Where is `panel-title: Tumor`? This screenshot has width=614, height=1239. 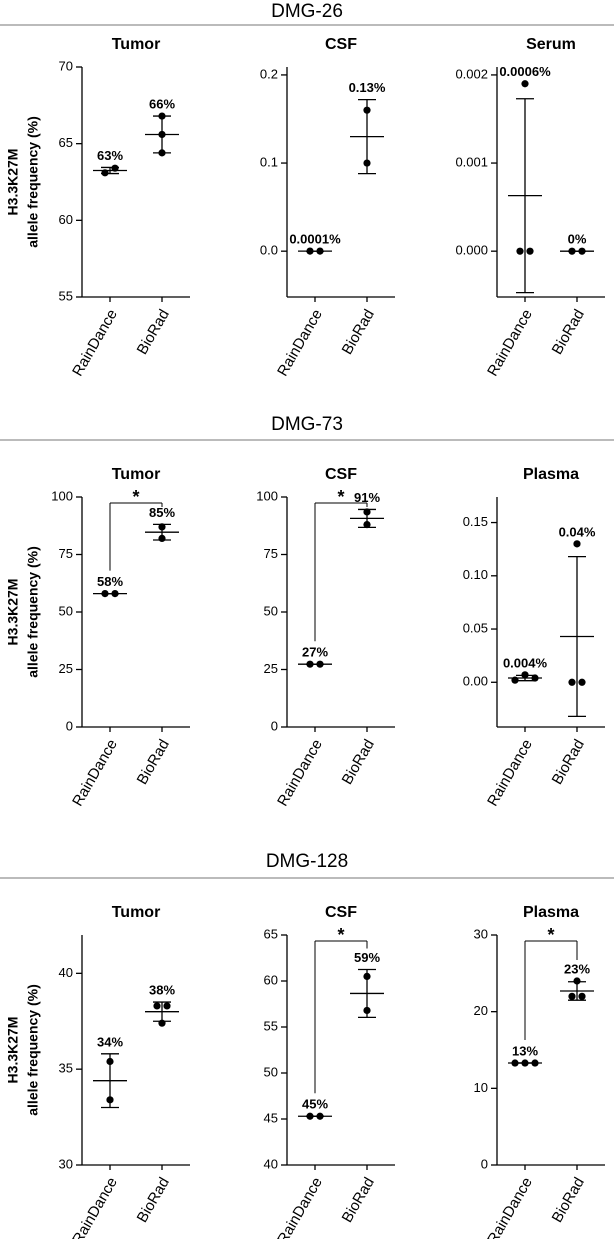
panel-title: Tumor is located at coordinates (136, 44).